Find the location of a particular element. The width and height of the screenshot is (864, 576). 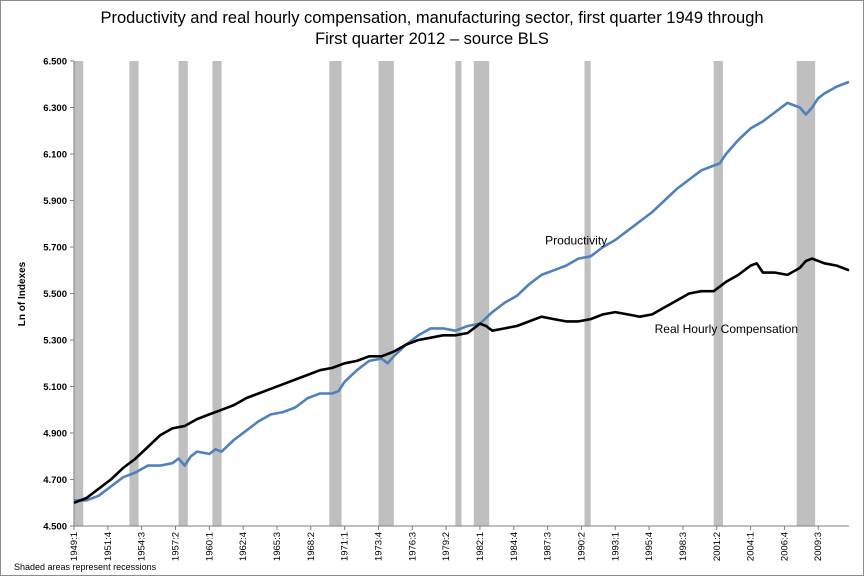

x-tick-label: 1954:3 is located at coordinates (142, 546).